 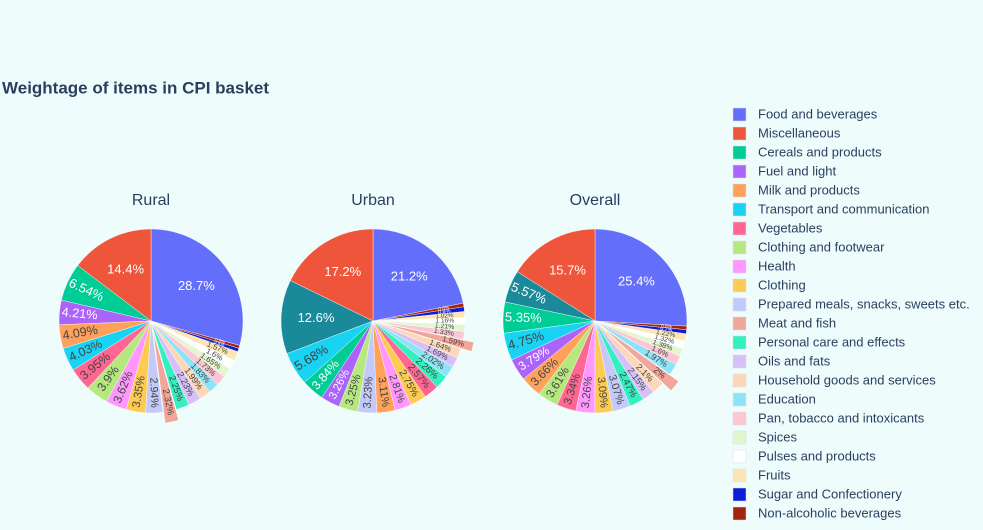 What do you see at coordinates (444, 312) in the screenshot?
I see `slice-label: 0.8%` at bounding box center [444, 312].